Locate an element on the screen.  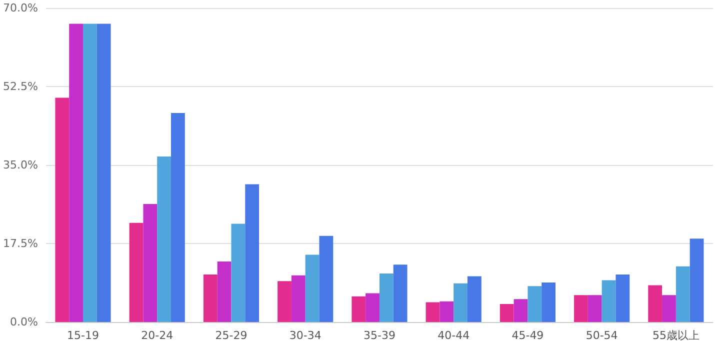
x-tick-label: 40-44 is located at coordinates (454, 335).